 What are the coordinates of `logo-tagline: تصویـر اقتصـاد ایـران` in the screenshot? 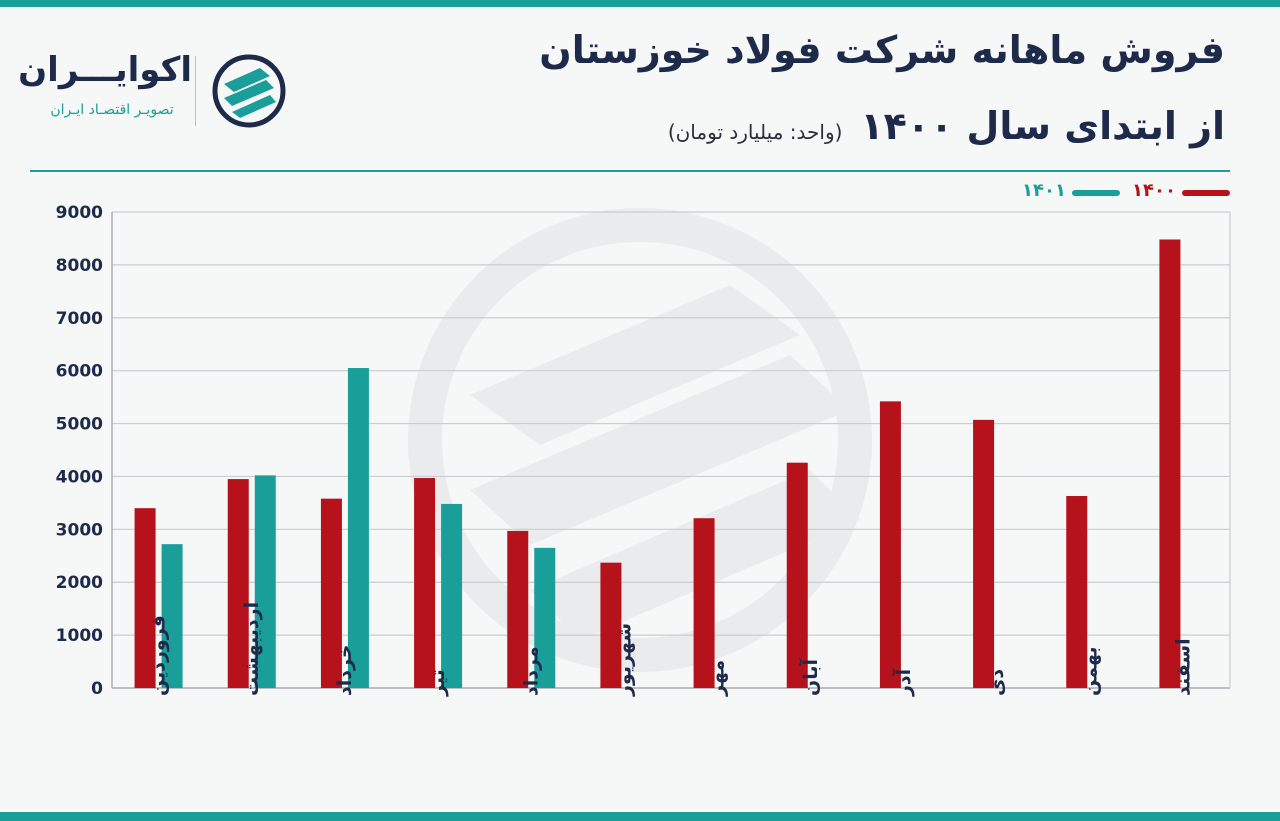 It's located at (112, 110).